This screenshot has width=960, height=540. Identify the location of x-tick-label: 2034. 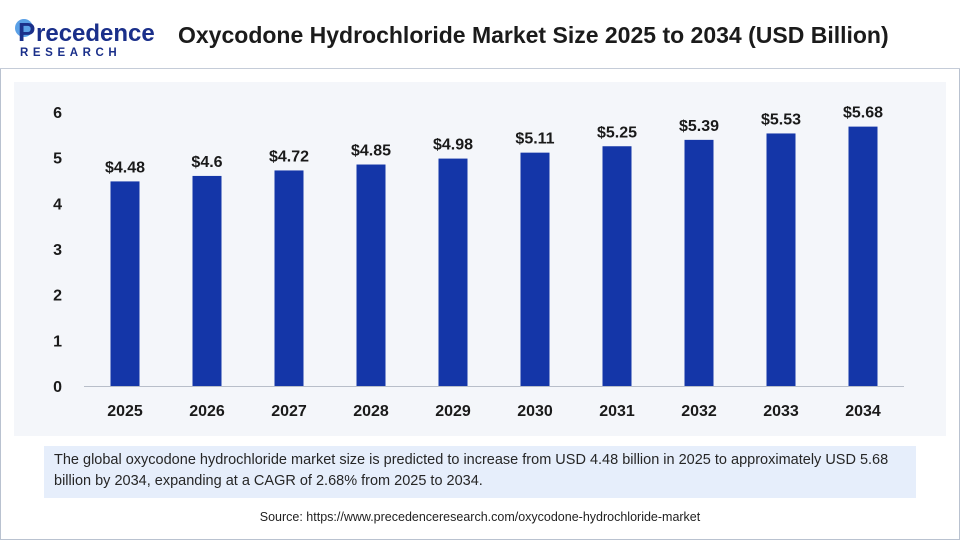
(863, 411).